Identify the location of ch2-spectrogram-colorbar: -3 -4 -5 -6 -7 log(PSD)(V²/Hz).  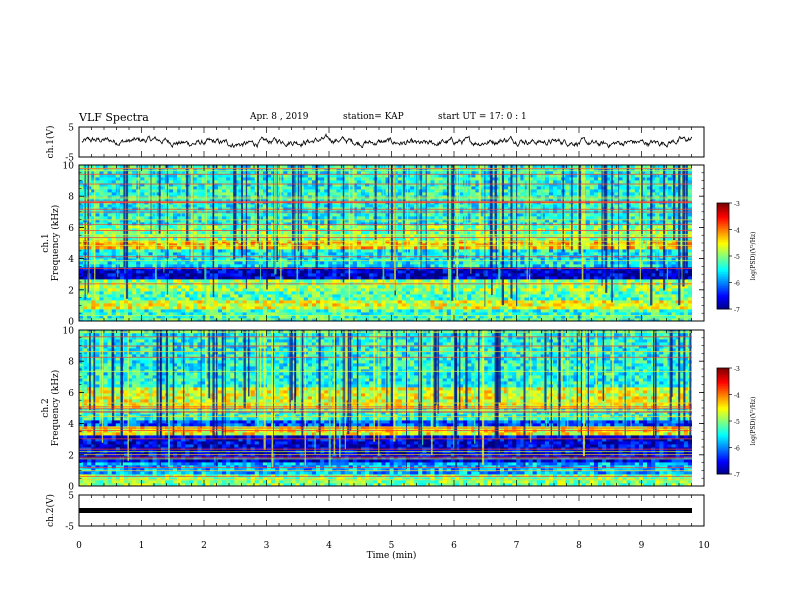
(736, 422).